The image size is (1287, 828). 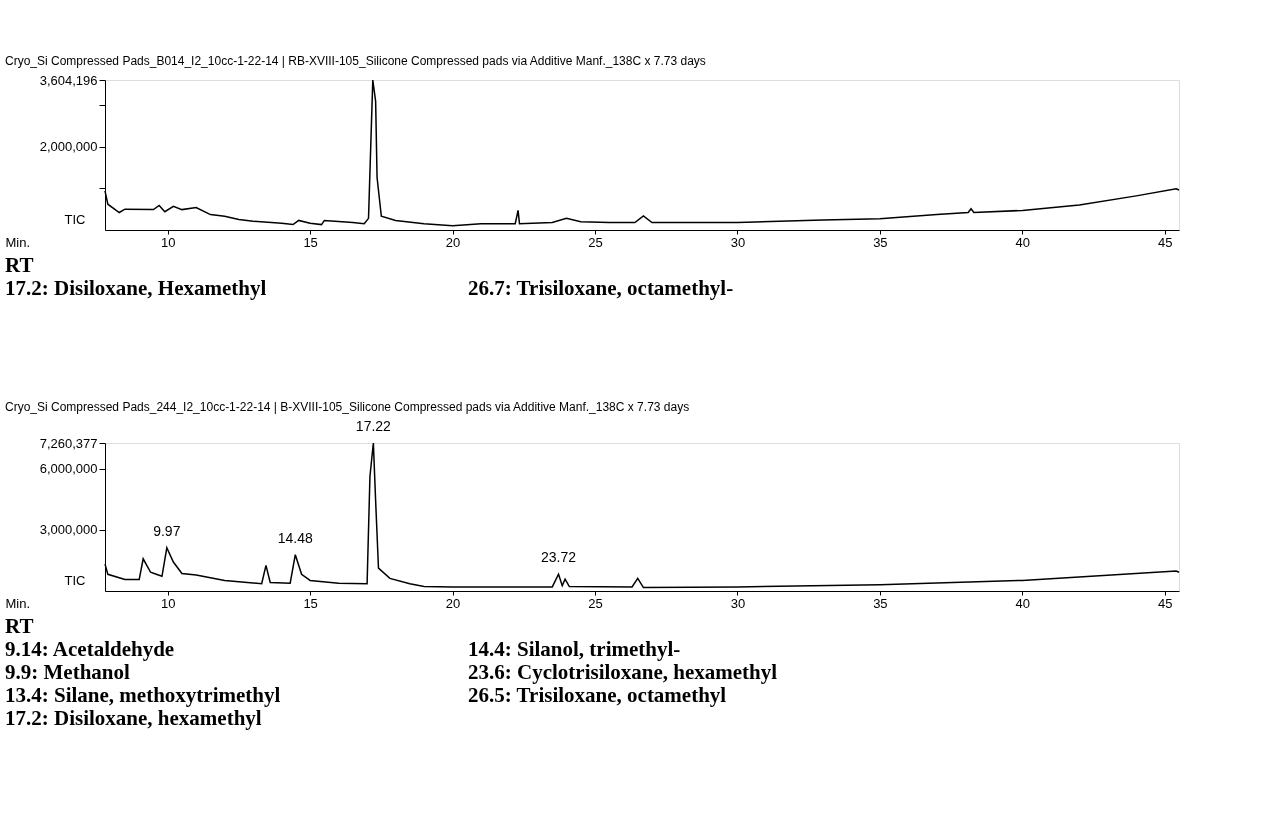 What do you see at coordinates (373, 426) in the screenshot?
I see `annotation: 17.22` at bounding box center [373, 426].